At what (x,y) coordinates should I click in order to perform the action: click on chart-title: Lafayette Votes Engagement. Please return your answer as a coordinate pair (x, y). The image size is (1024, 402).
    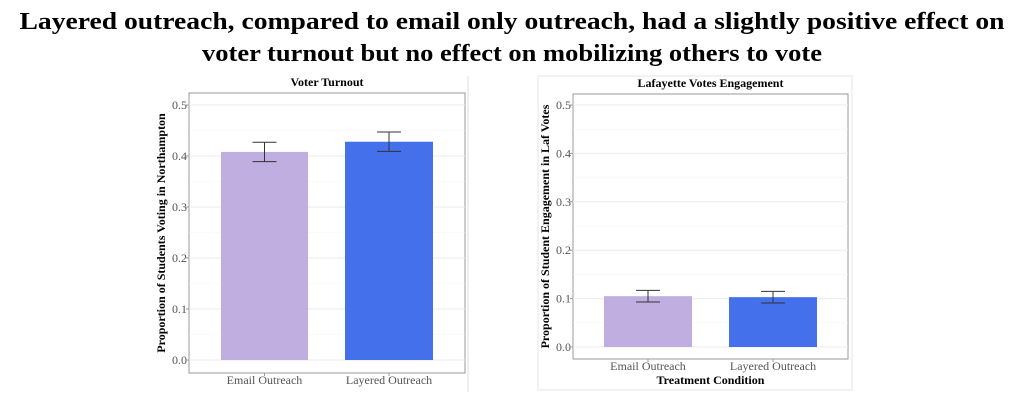
    Looking at the image, I should click on (711, 83).